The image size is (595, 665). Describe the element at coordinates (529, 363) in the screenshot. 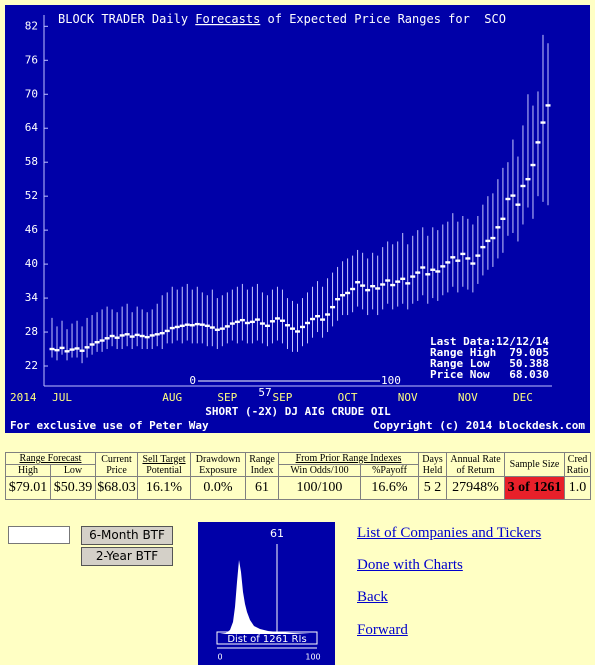

I see `legend-value: 50.388` at that location.